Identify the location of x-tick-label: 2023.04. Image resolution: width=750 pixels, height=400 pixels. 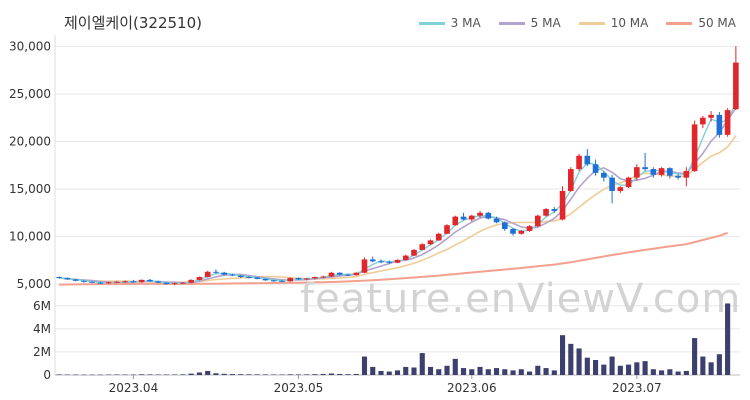
(134, 388).